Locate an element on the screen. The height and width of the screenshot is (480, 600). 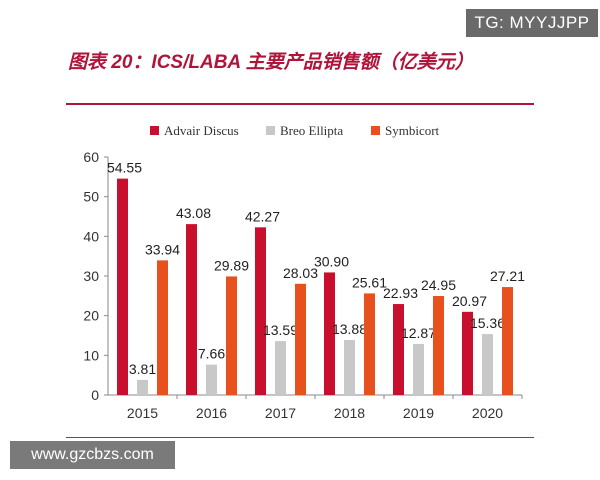
data-label: 20.97 is located at coordinates (469, 301).